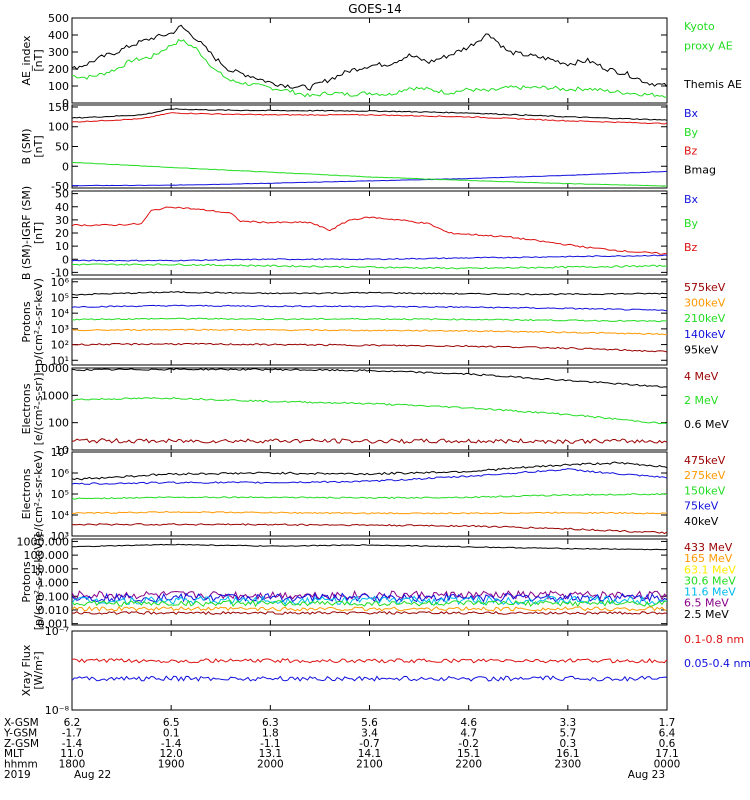 The image size is (750, 800). What do you see at coordinates (706, 614) in the screenshot?
I see `legend-label: 2.5 MeV` at bounding box center [706, 614].